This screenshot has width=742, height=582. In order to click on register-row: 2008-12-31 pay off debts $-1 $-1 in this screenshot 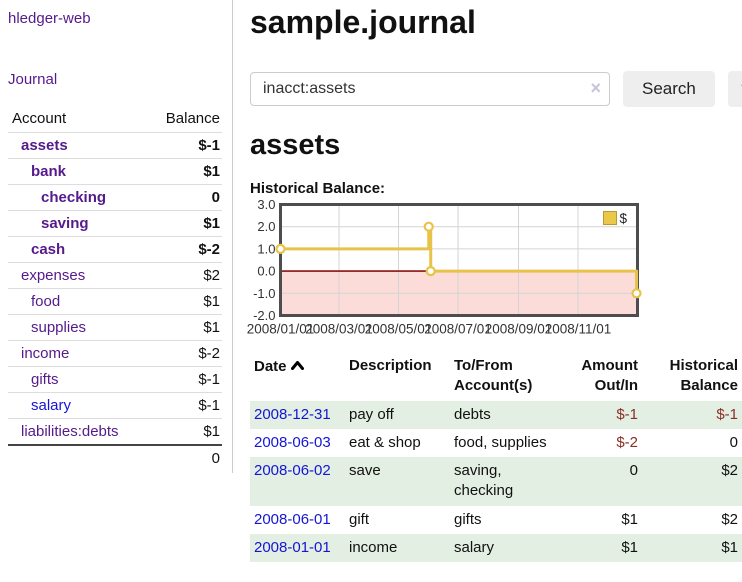, I will do `click(496, 414)`.